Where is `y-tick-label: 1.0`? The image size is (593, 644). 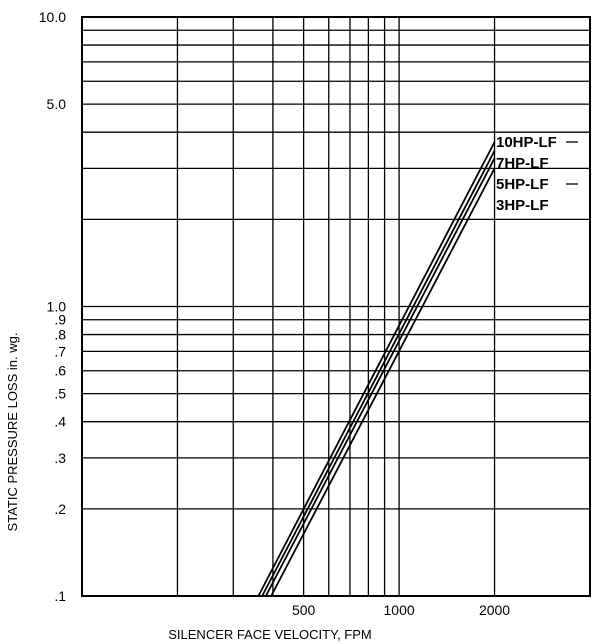 y-tick-label: 1.0 is located at coordinates (57, 307).